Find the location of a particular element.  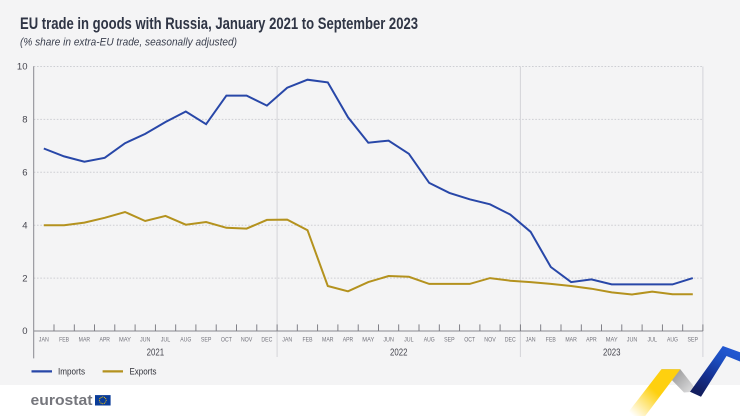

svg-text: 0 is located at coordinates (24, 331).